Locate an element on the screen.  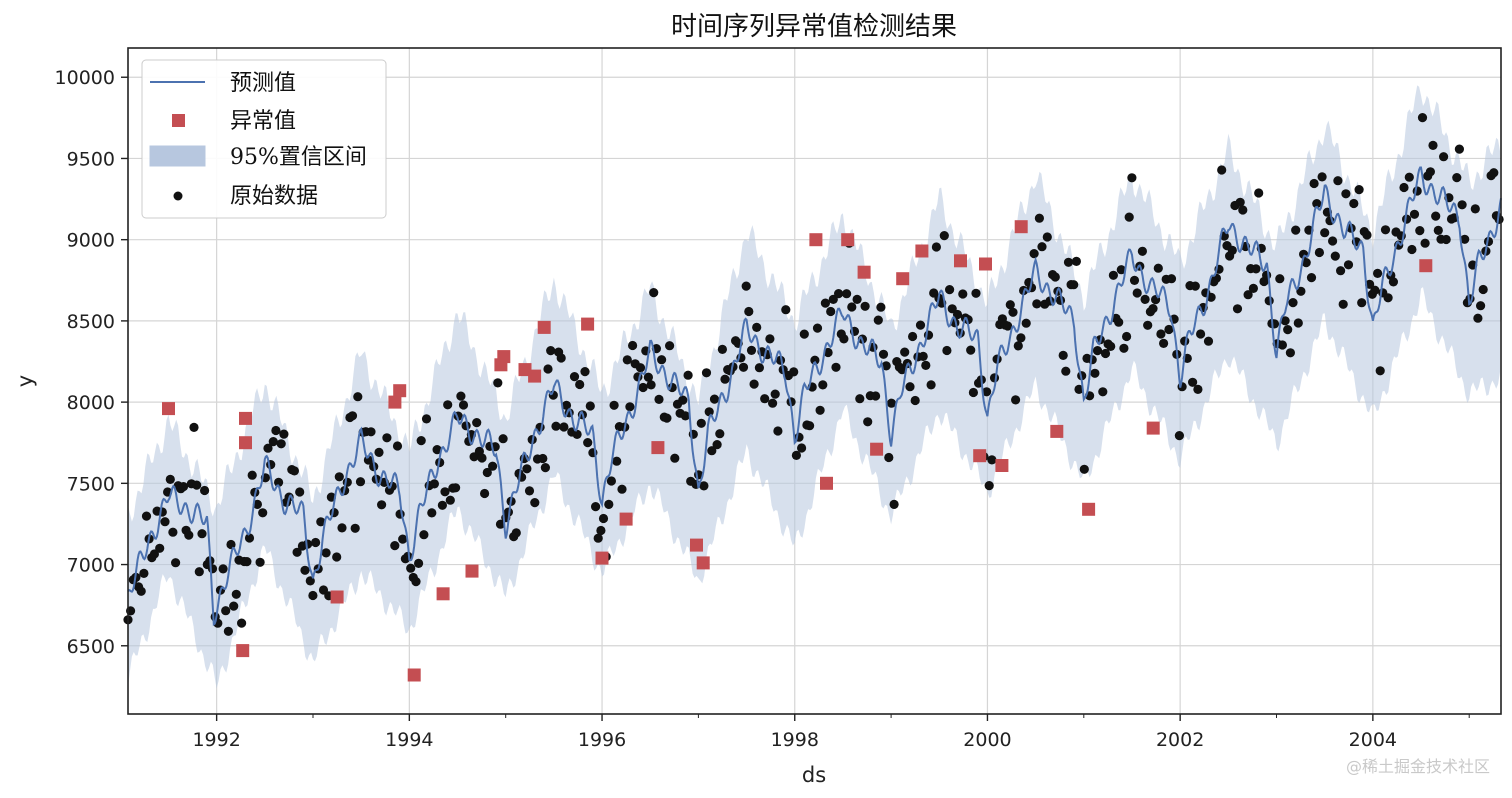
y-axis-label: y is located at coordinates (25, 381).